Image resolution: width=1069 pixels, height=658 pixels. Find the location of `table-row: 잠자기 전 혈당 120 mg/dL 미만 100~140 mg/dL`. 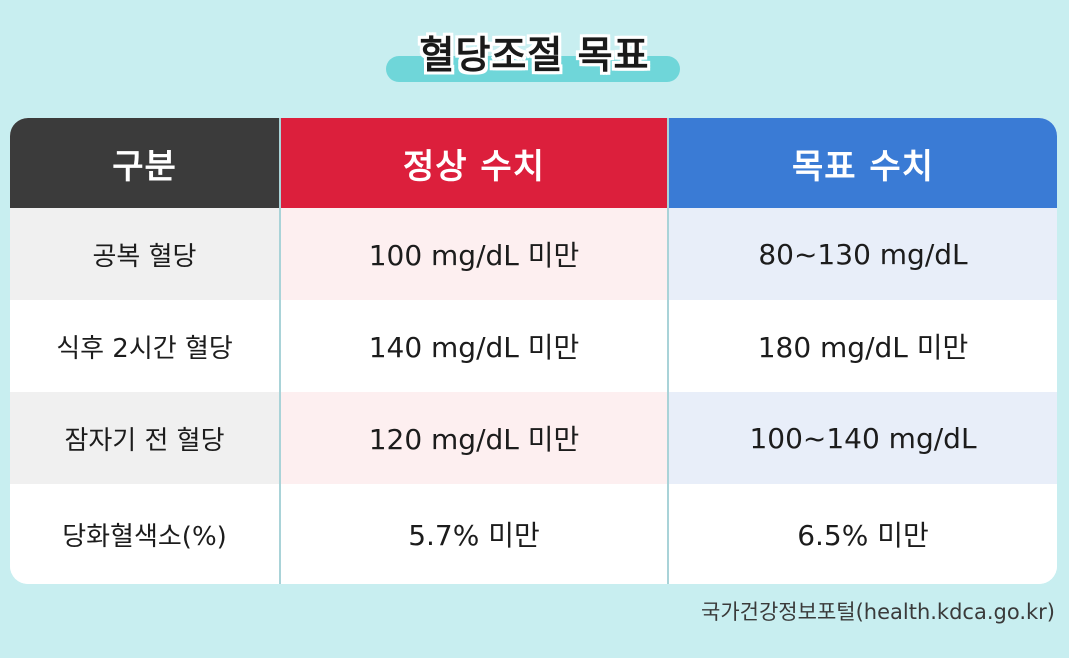

table-row: 잠자기 전 혈당 120 mg/dL 미만 100~140 mg/dL is located at coordinates (533, 438).